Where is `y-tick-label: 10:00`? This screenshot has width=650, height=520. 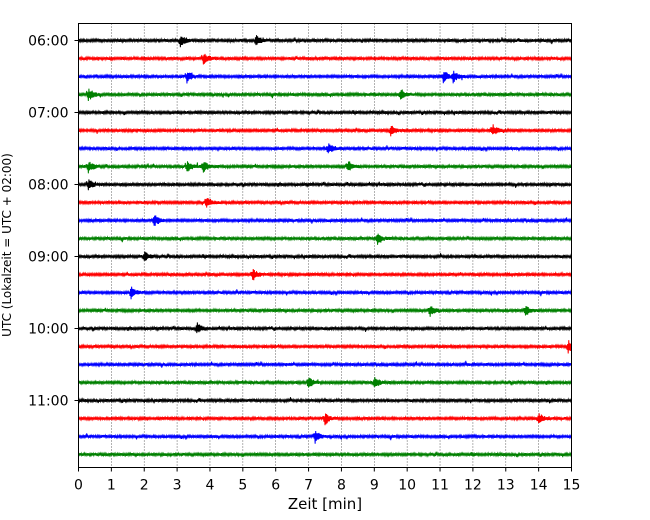 y-tick-label: 10:00 is located at coordinates (48, 330).